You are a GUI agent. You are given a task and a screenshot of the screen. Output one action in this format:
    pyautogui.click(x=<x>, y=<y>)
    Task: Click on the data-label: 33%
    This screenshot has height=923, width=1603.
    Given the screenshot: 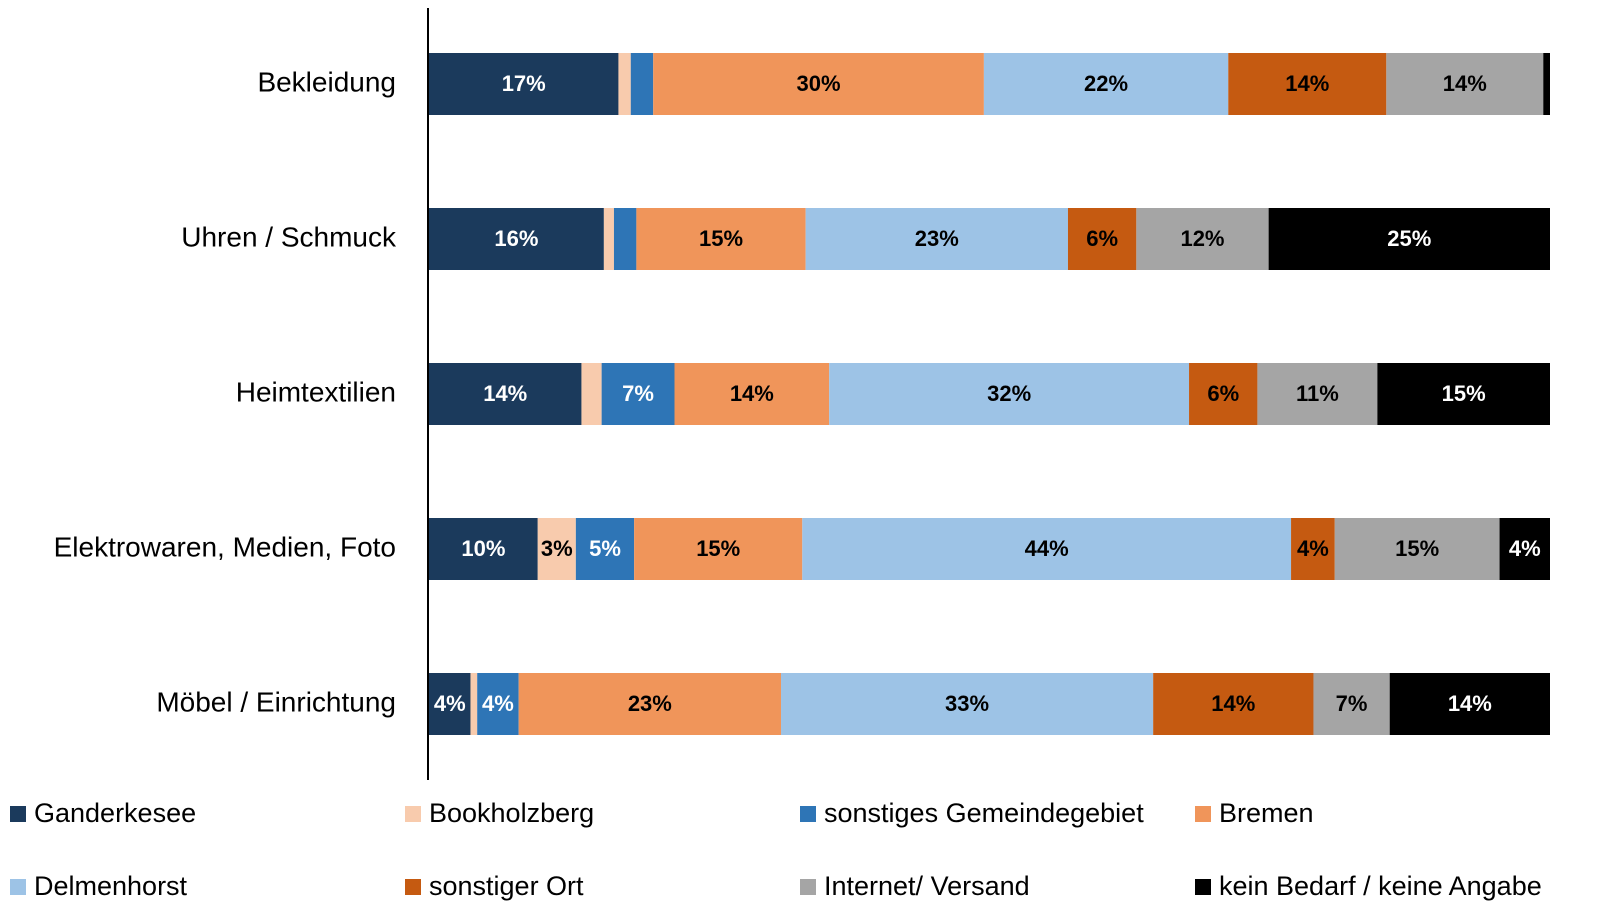 What is the action you would take?
    pyautogui.click(x=967, y=703)
    